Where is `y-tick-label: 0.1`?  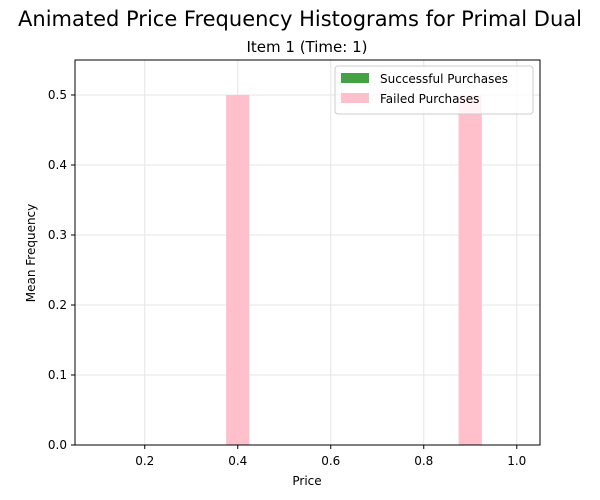
y-tick-label: 0.1 is located at coordinates (57, 375).